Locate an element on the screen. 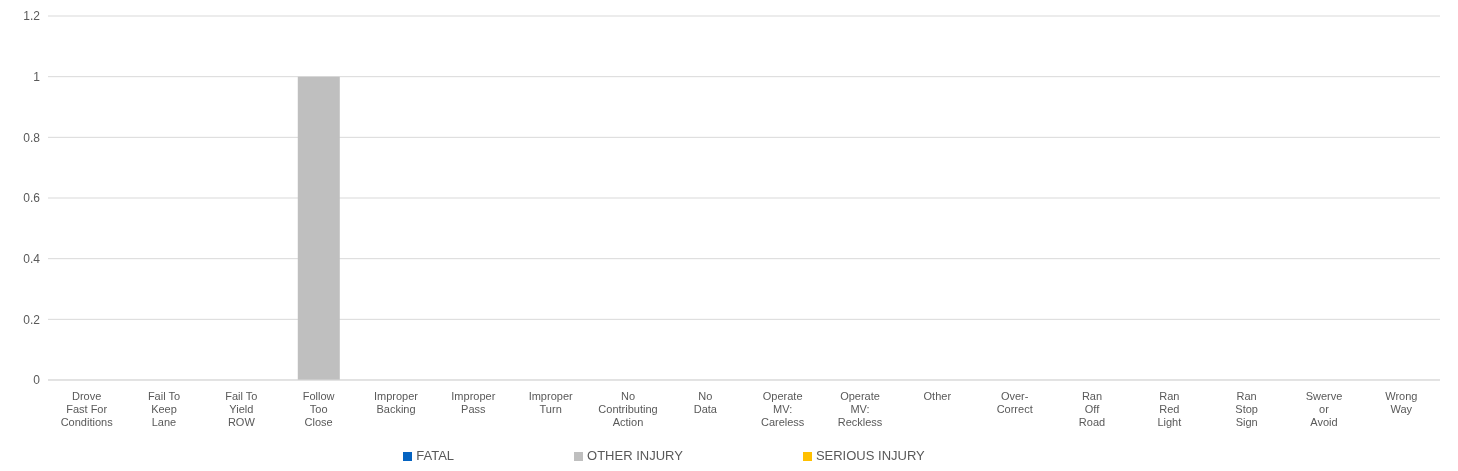 The height and width of the screenshot is (471, 1458). x-tick-label: Swerve or Avoid is located at coordinates (1324, 409).